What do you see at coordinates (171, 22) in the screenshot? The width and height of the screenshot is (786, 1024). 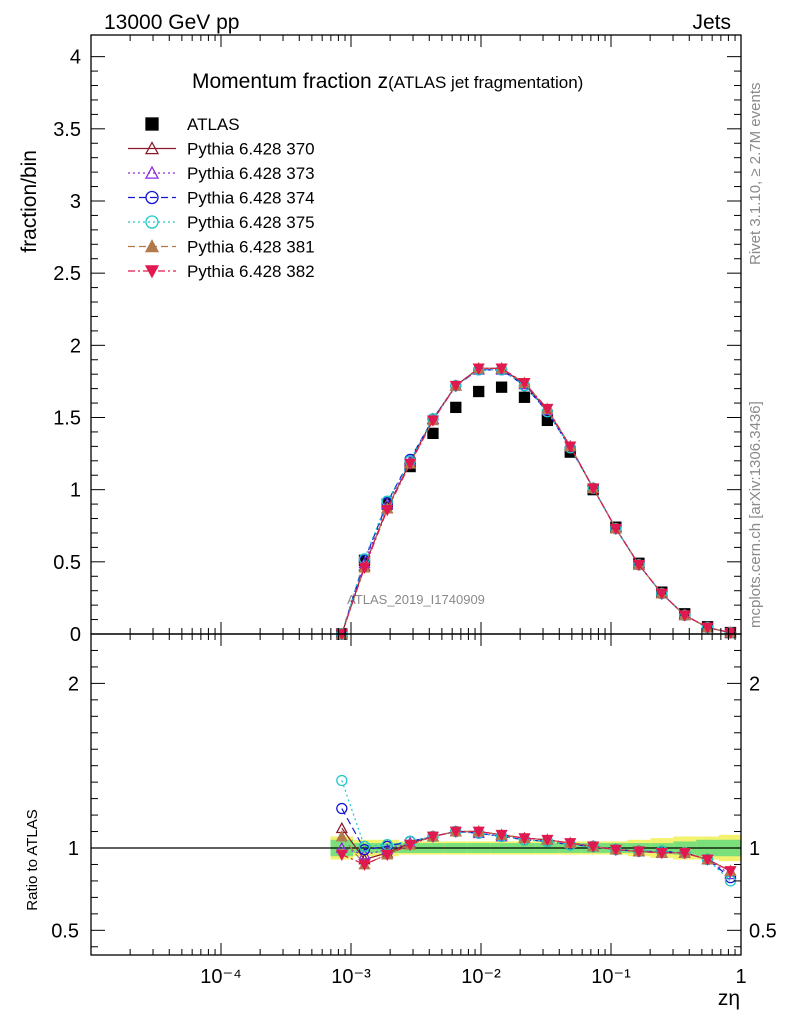 I see `header-left-label: 13000 GeV pp` at bounding box center [171, 22].